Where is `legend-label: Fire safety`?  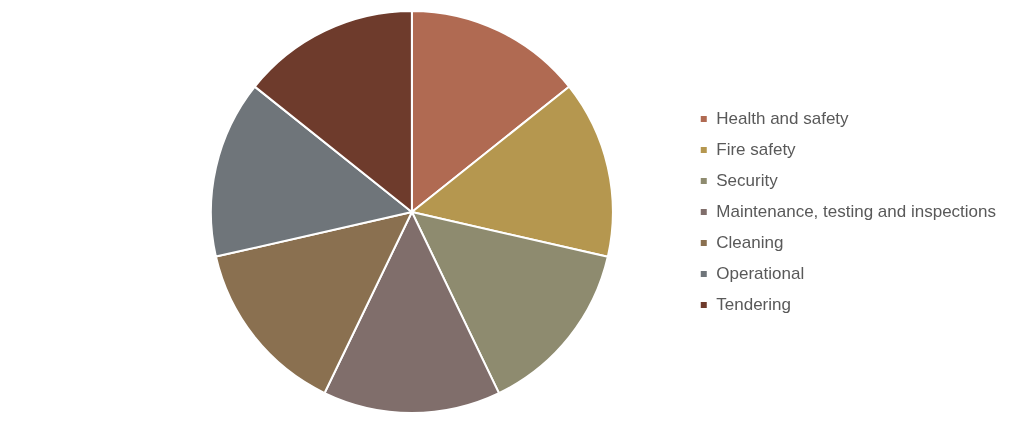 legend-label: Fire safety is located at coordinates (756, 149).